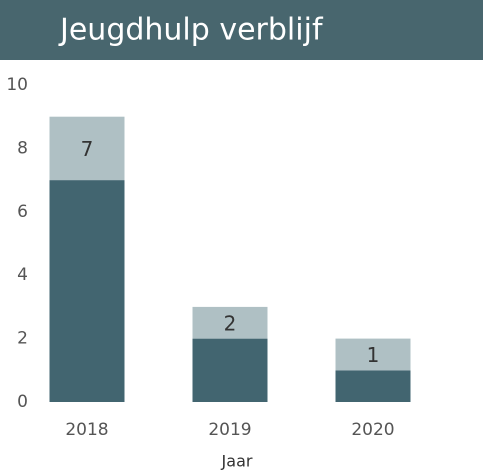  What do you see at coordinates (22, 275) in the screenshot?
I see `y-tick-label: 4` at bounding box center [22, 275].